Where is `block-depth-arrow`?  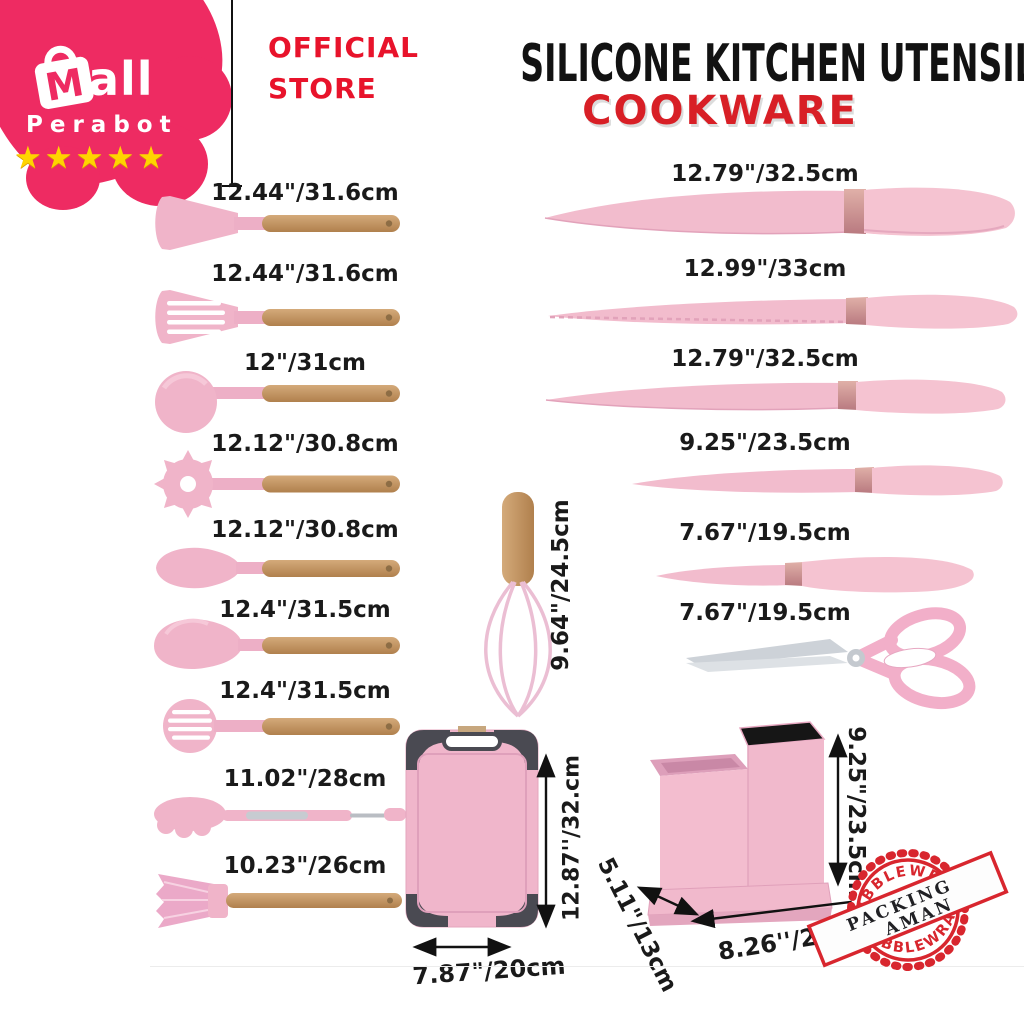
block-depth-arrow is located at coordinates (668, 901).